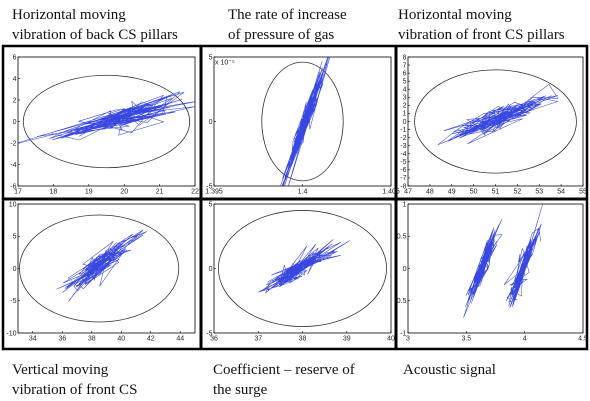 The image size is (590, 401). I want to click on x-tick-label: 18, so click(54, 192).